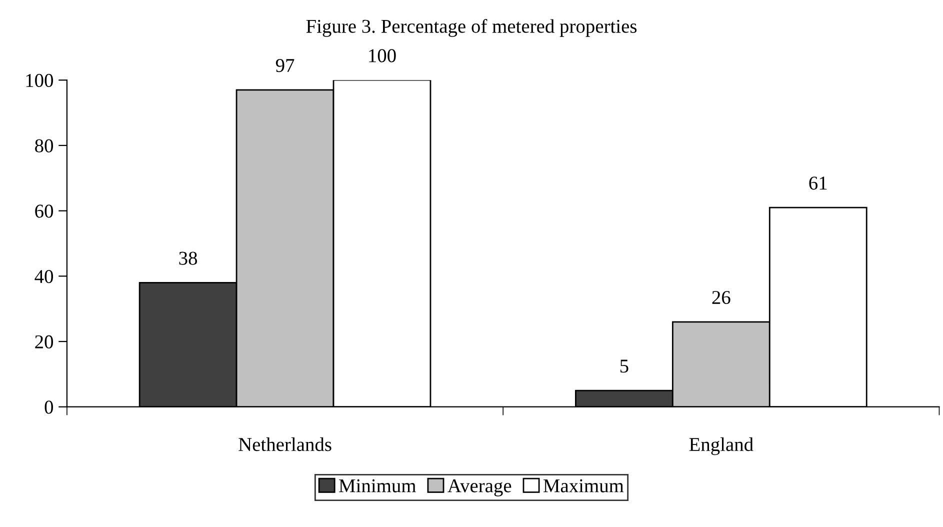 The image size is (943, 527). Describe the element at coordinates (44, 211) in the screenshot. I see `y-tick-label: 60` at that location.